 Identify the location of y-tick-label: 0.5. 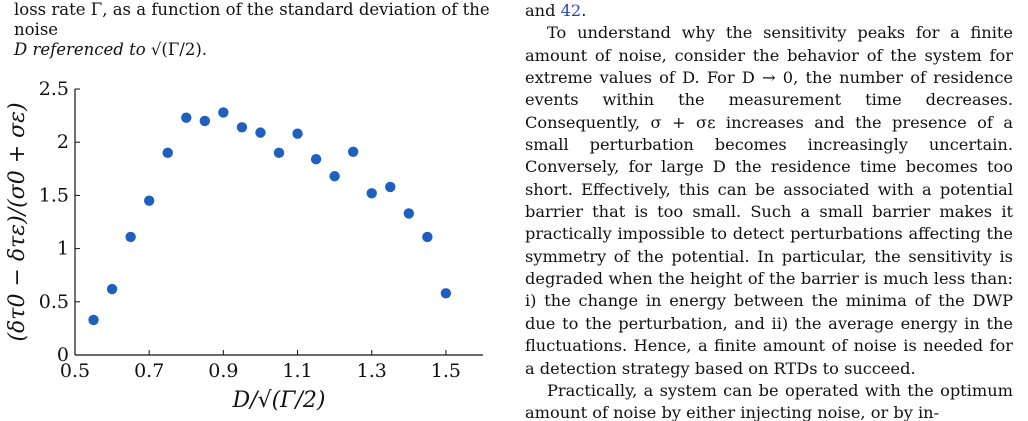
(54, 302).